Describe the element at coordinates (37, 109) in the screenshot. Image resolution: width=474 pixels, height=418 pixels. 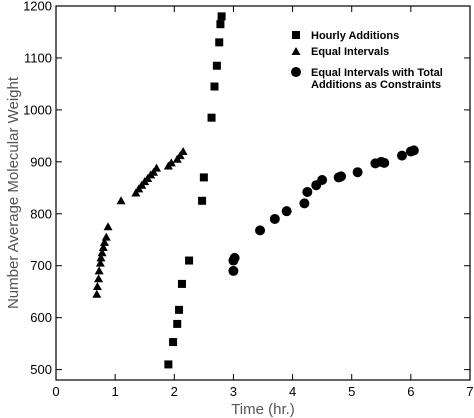
I see `y-tick-label: 1000` at that location.